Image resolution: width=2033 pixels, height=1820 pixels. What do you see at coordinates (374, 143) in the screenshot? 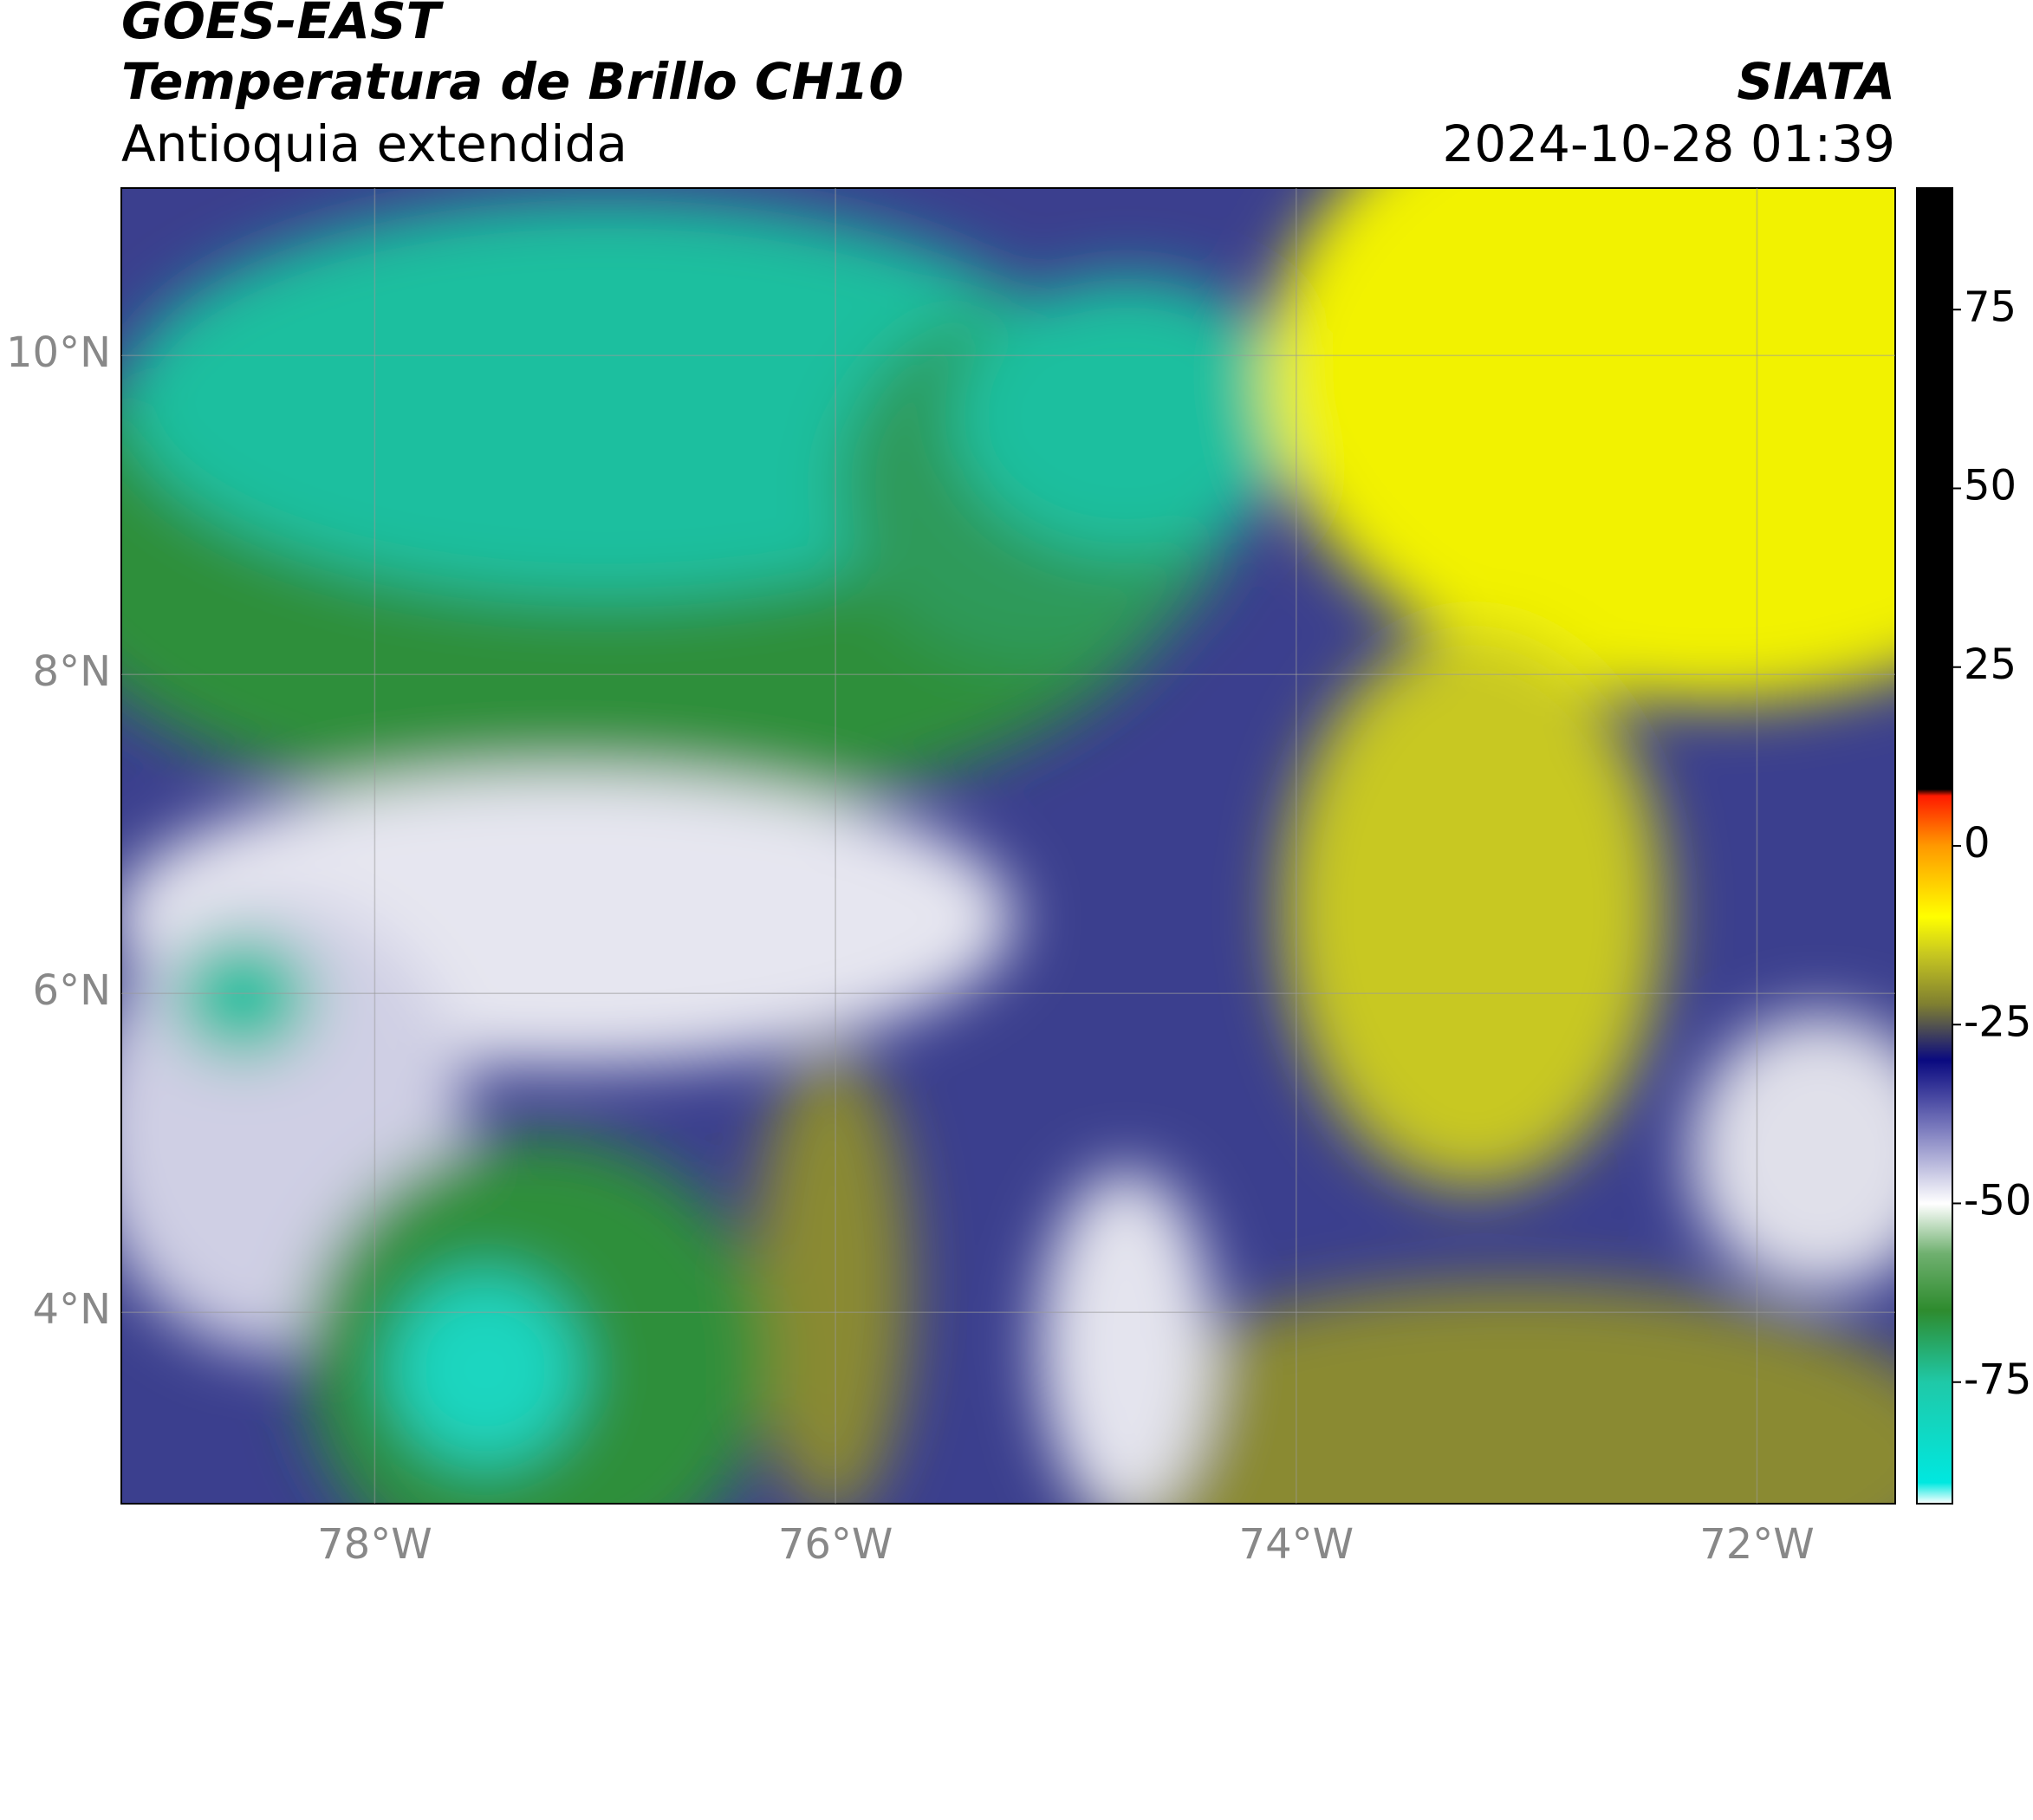
I see `region: Antioquia extendida` at bounding box center [374, 143].